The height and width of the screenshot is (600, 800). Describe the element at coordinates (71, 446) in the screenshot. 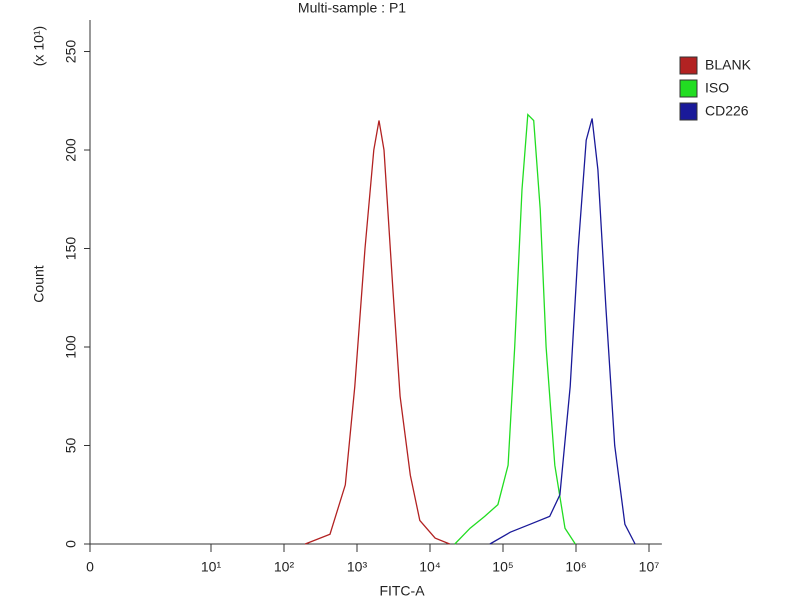

I see `y-tick-label: 50` at that location.